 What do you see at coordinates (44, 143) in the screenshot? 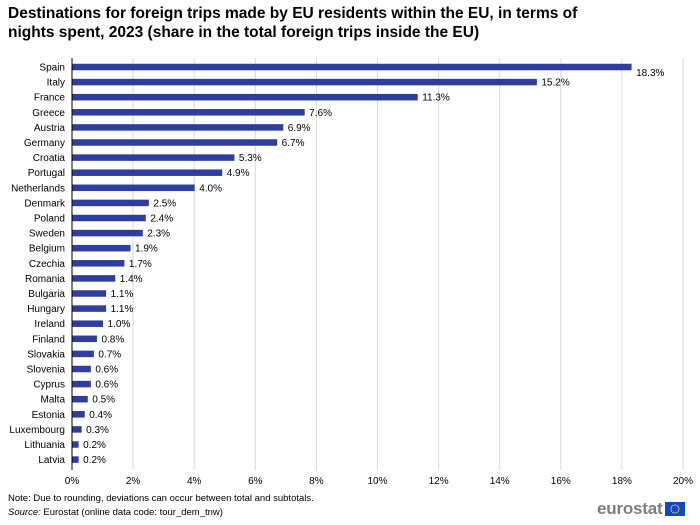
I see `category-label: Germany` at bounding box center [44, 143].